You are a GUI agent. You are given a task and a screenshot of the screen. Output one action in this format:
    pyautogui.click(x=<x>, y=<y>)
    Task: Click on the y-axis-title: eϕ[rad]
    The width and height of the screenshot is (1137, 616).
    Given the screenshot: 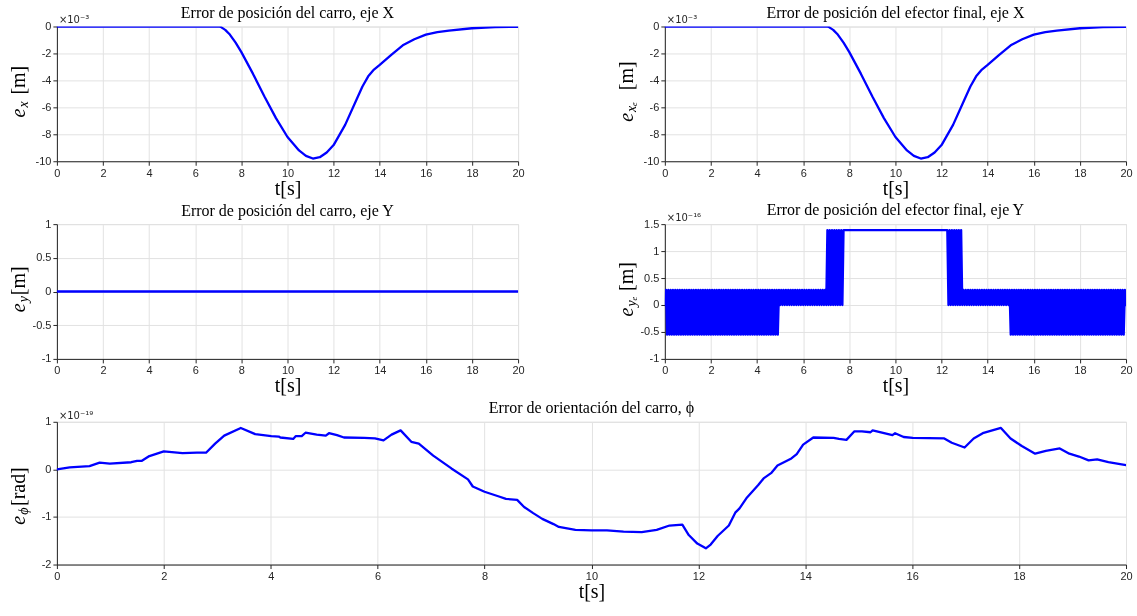 What is the action you would take?
    pyautogui.click(x=18, y=496)
    